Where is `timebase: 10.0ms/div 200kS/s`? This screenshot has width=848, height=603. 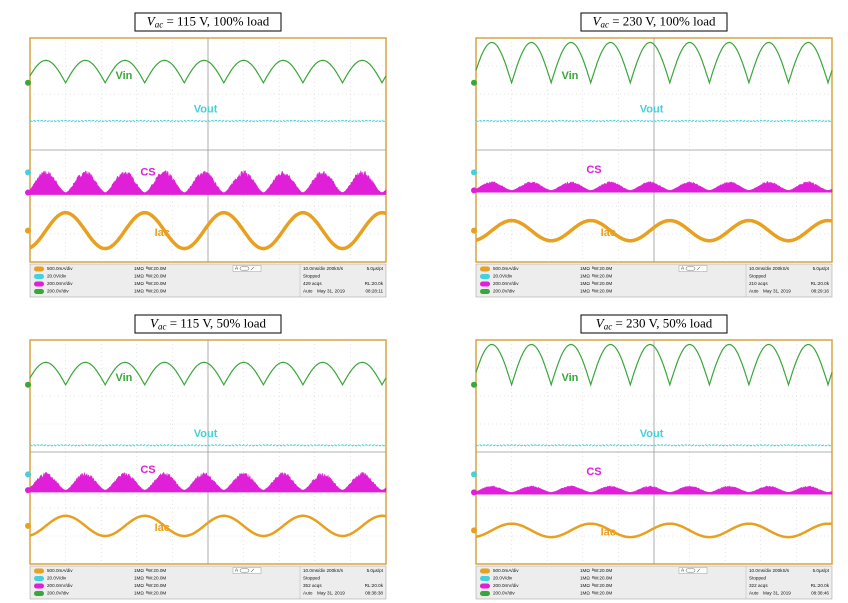 timebase: 10.0ms/div 200kS/s is located at coordinates (769, 570).